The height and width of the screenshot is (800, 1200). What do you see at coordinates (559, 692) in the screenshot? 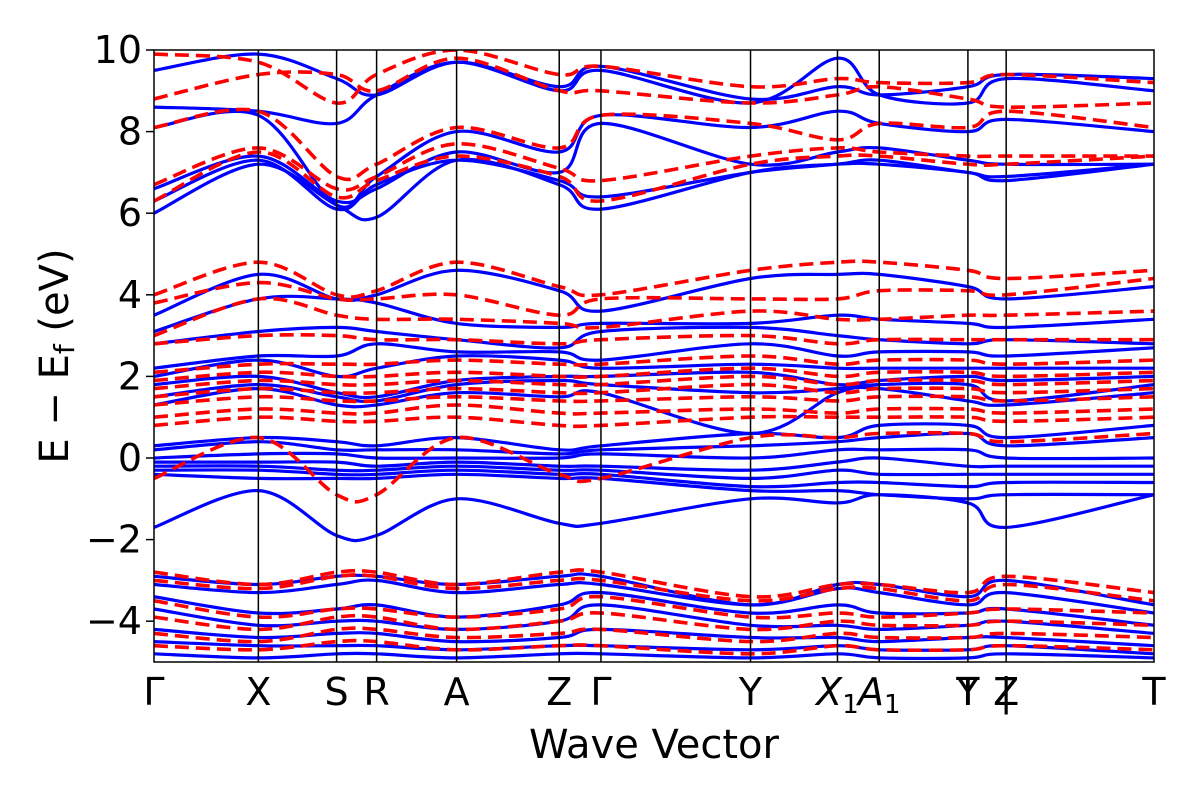
I see `x-tick-label-5: Z` at bounding box center [559, 692].